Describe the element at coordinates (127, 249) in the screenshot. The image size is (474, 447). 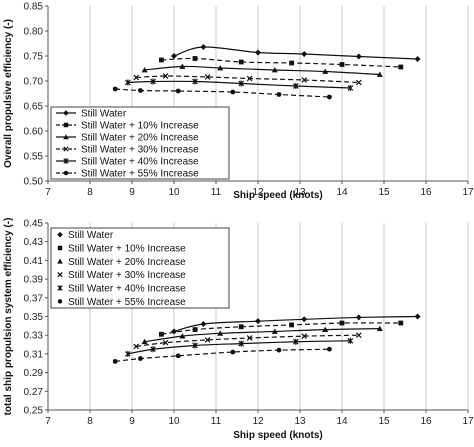
I see `legend-label: Still Water + 10% Increase` at that location.